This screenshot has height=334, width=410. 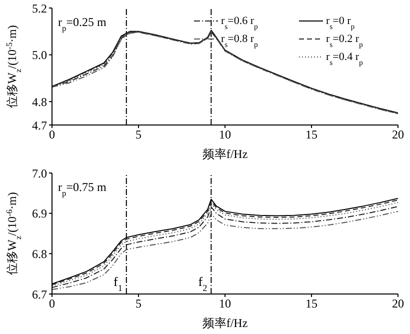 I want to click on y-tick-label: 4.8, so click(x=39, y=101).